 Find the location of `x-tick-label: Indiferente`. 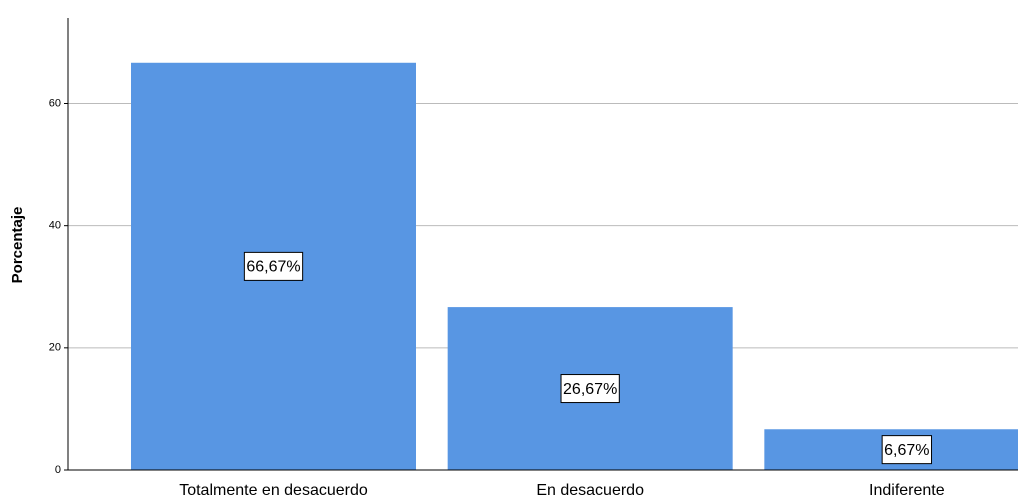

x-tick-label: Indiferente is located at coordinates (907, 490).